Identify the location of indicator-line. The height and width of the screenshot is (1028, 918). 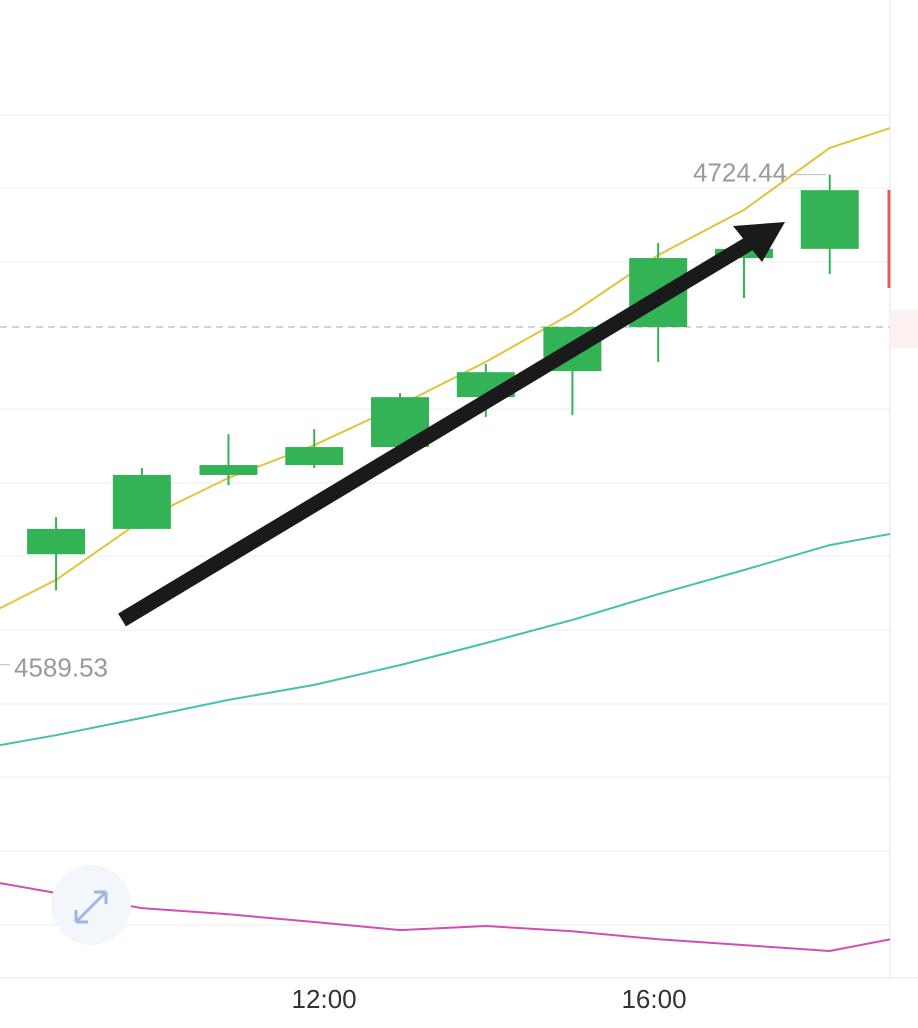
(445, 917).